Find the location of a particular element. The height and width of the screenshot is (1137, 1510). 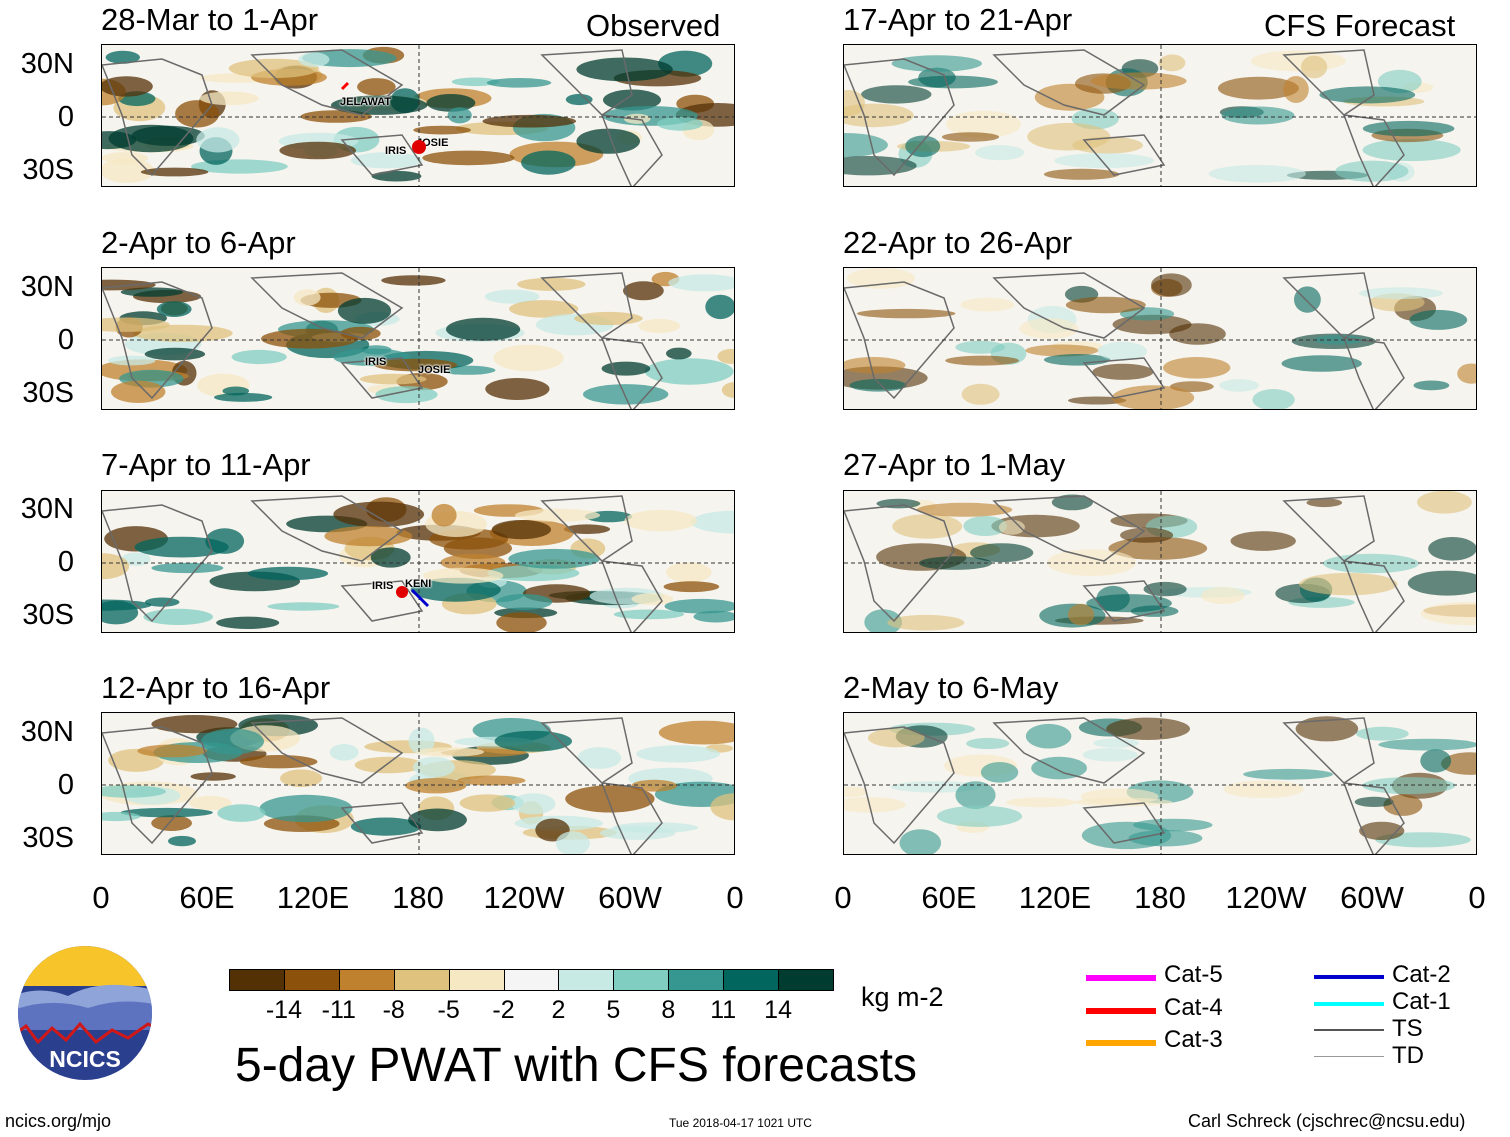

y-tick-label: 30S is located at coordinates (48, 393).